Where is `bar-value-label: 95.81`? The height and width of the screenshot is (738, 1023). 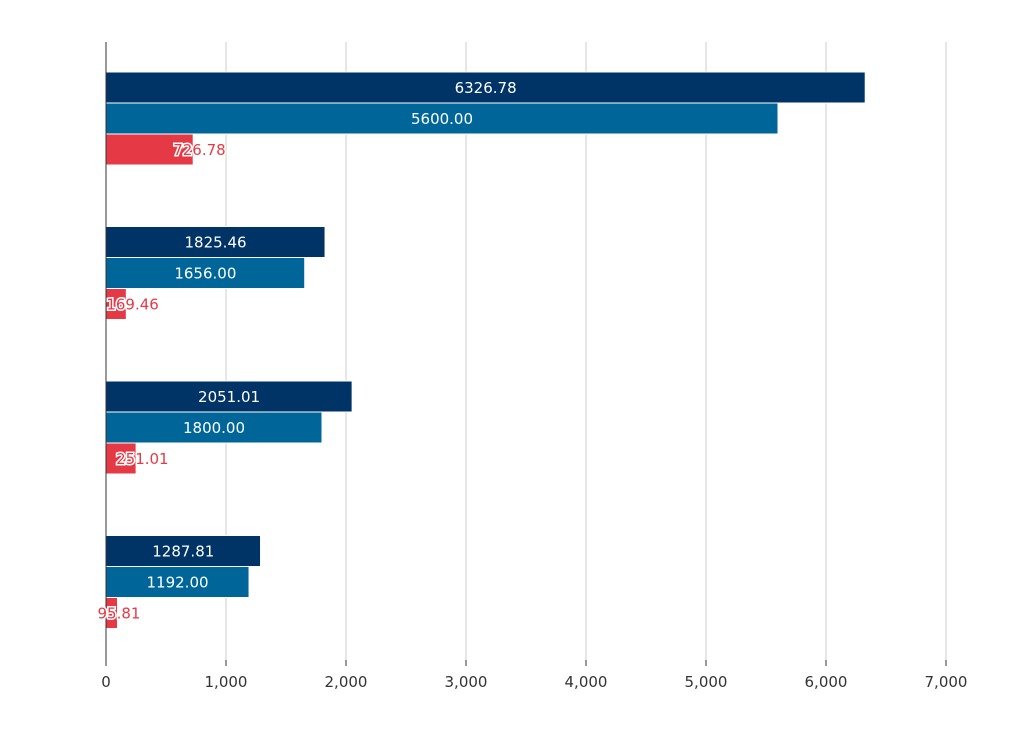
bar-value-label: 95.81 is located at coordinates (118, 614).